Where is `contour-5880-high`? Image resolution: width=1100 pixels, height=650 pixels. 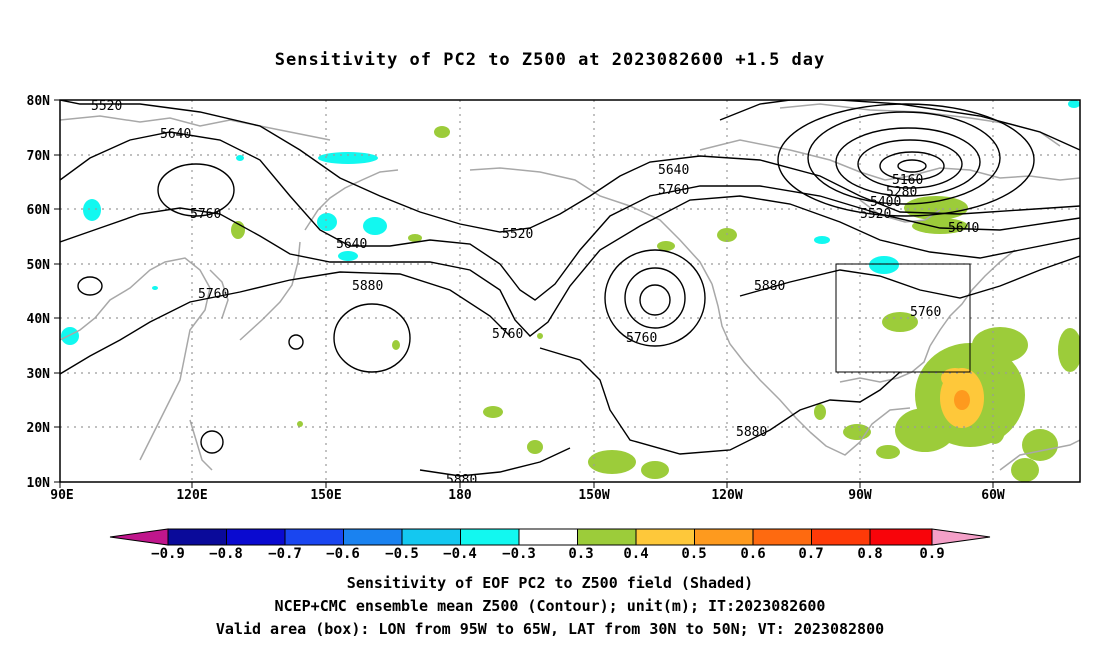
contour-5880-high is located at coordinates (372, 338).